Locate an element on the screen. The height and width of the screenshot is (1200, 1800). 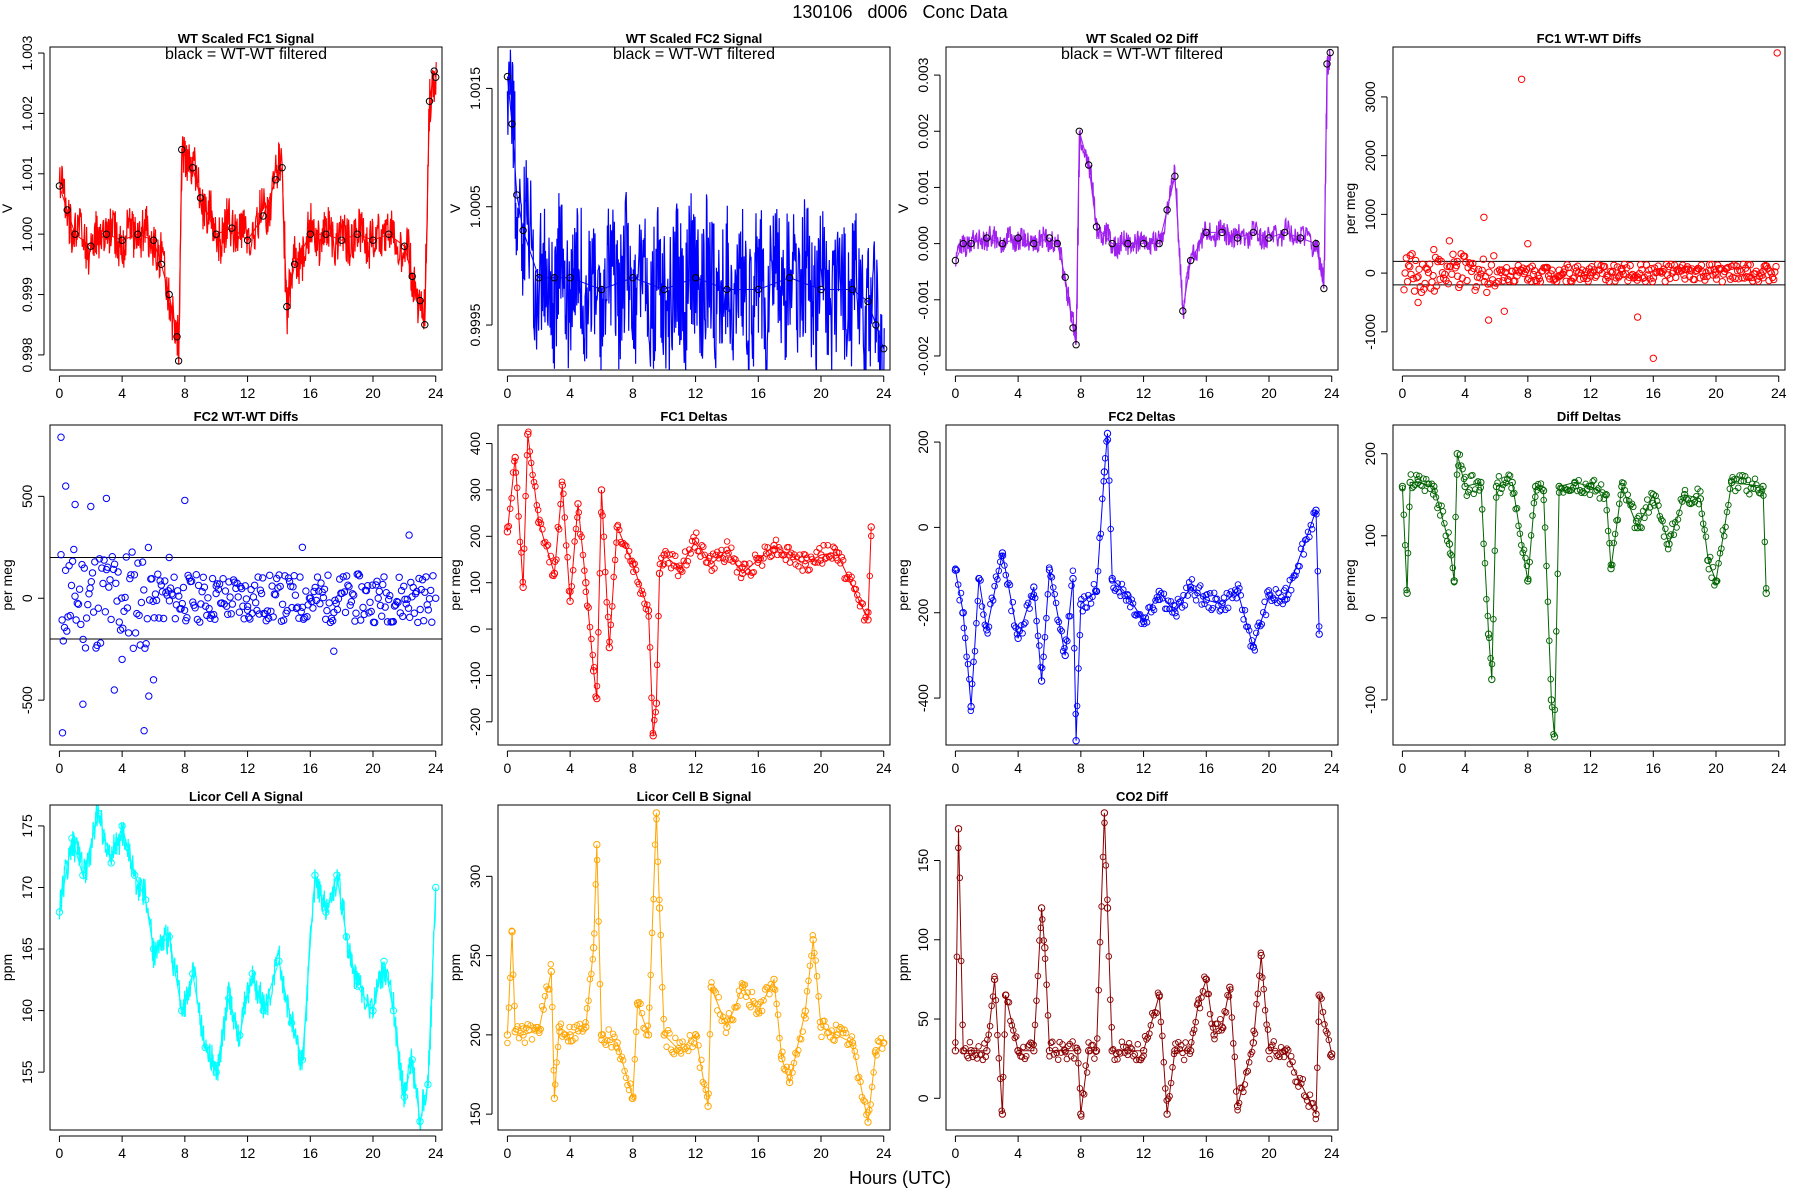
x-tick-label: 8 is located at coordinates (1081, 1153).